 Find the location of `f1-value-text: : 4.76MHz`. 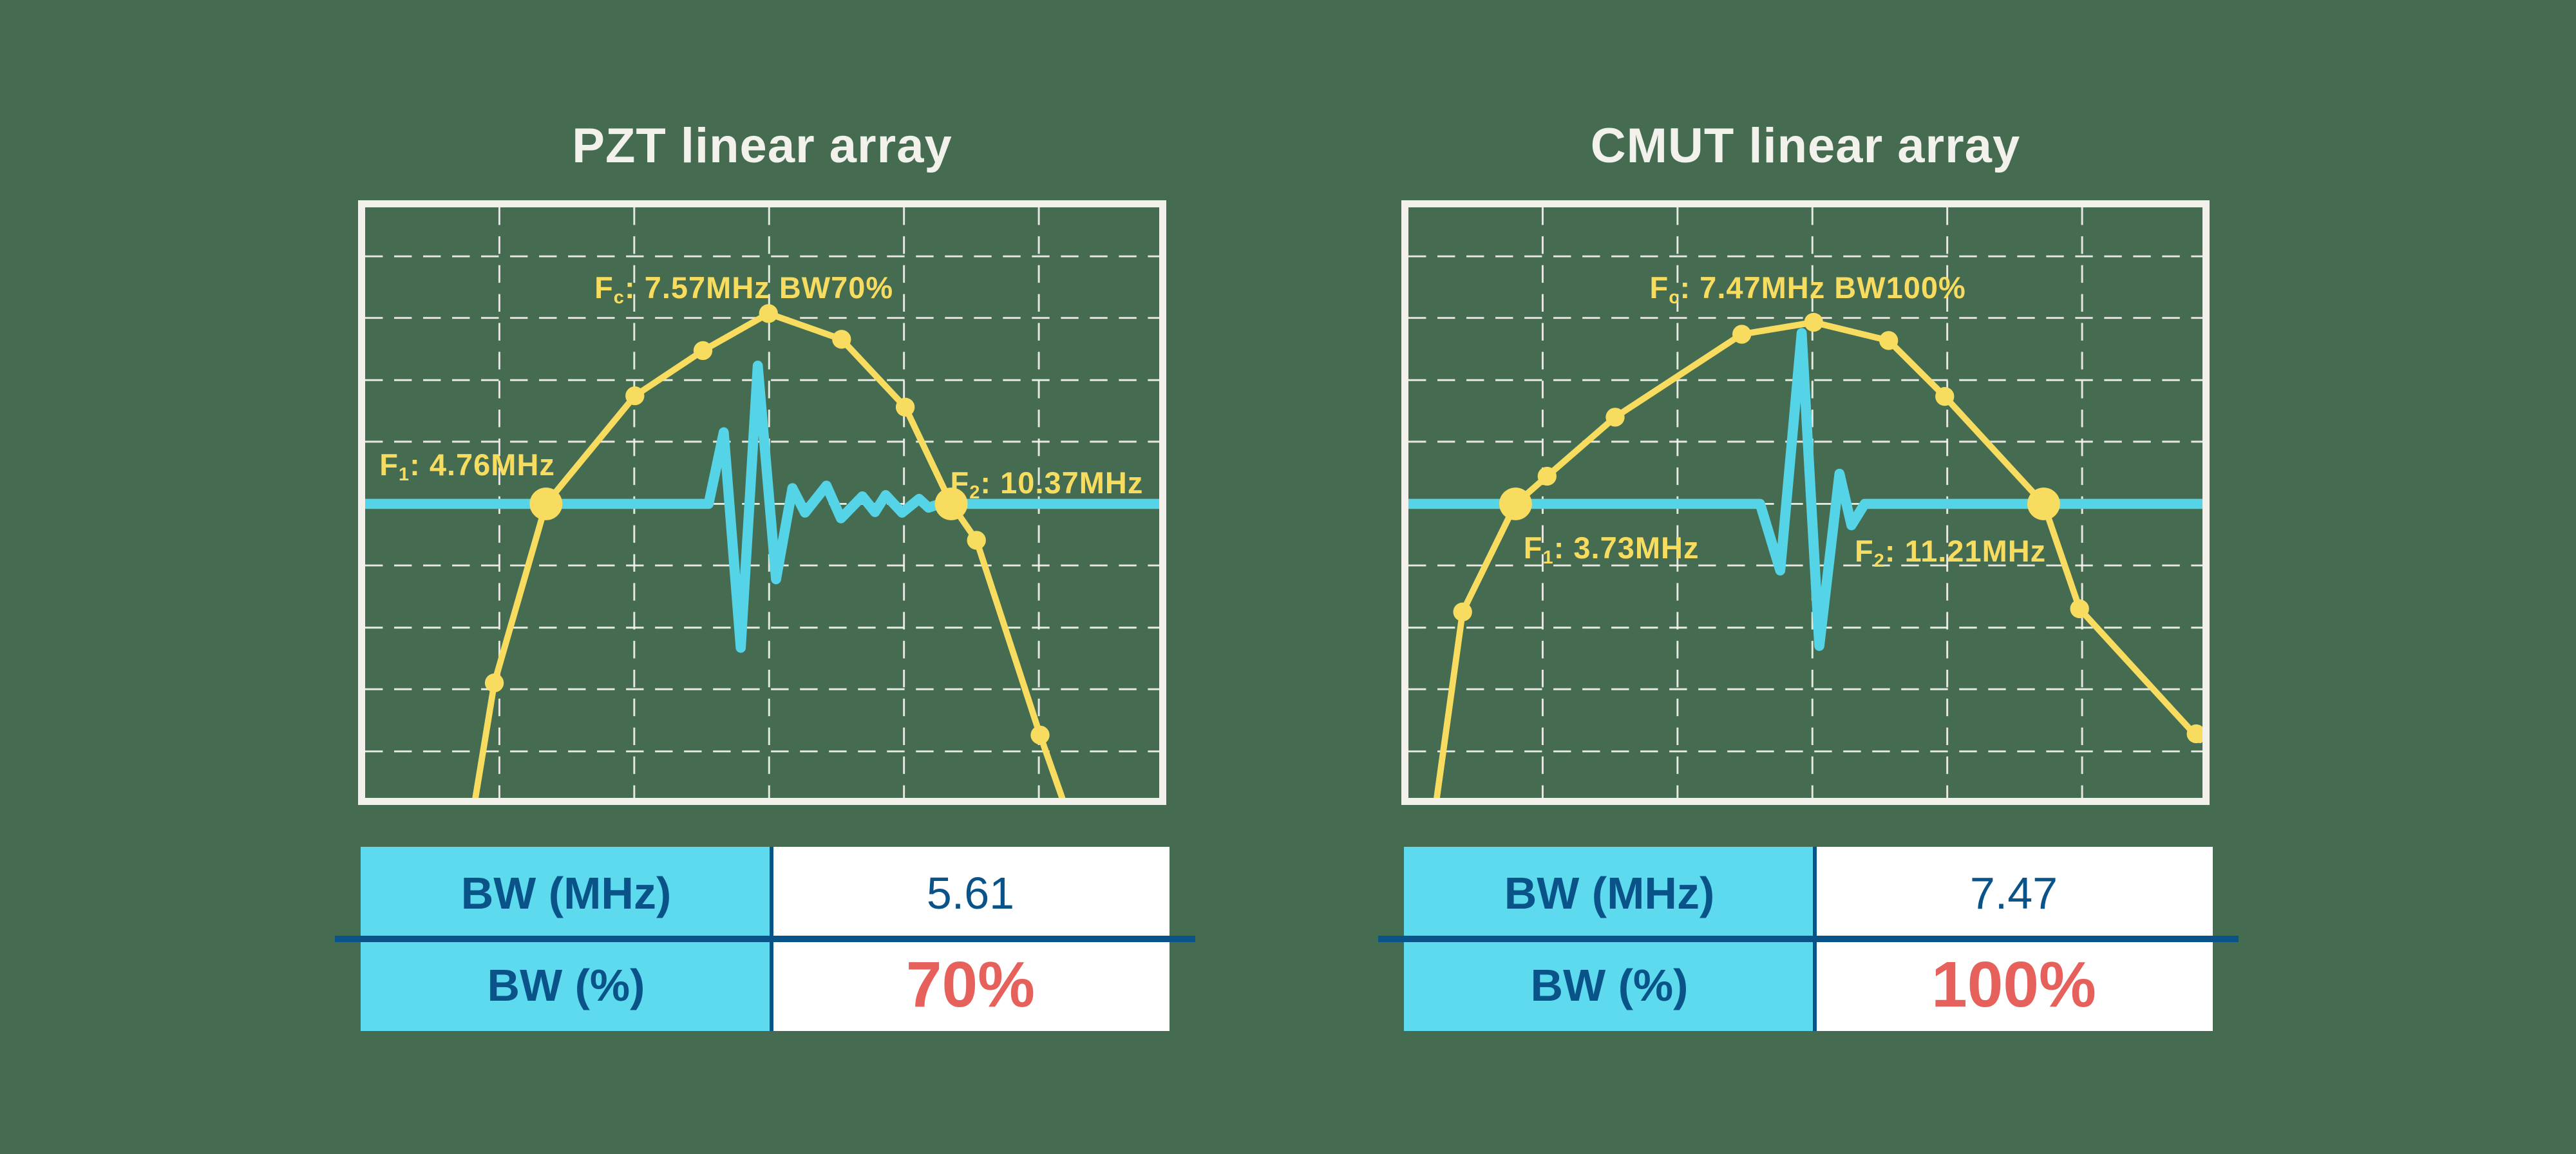

f1-value-text: : 4.76MHz is located at coordinates (482, 465).